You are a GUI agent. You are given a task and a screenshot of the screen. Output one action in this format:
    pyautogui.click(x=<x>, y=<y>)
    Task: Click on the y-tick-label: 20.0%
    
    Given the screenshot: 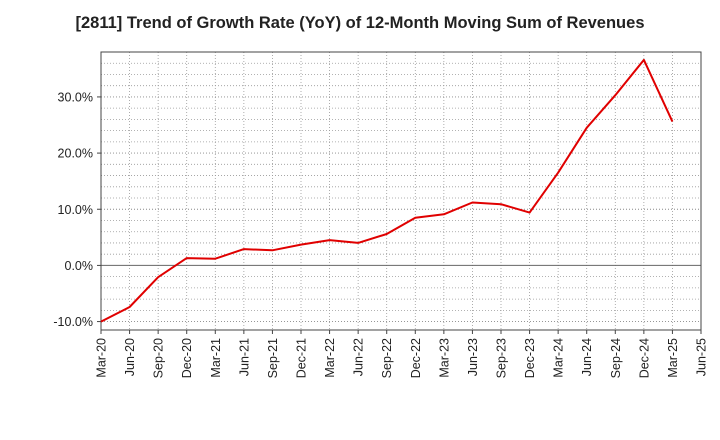 What is the action you would take?
    pyautogui.click(x=75, y=154)
    